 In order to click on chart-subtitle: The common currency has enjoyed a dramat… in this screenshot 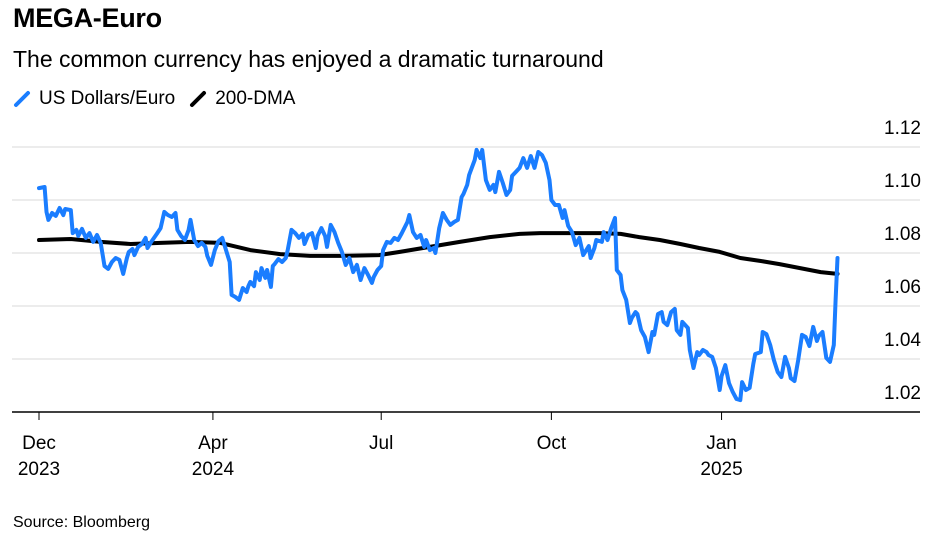, I will do `click(308, 59)`.